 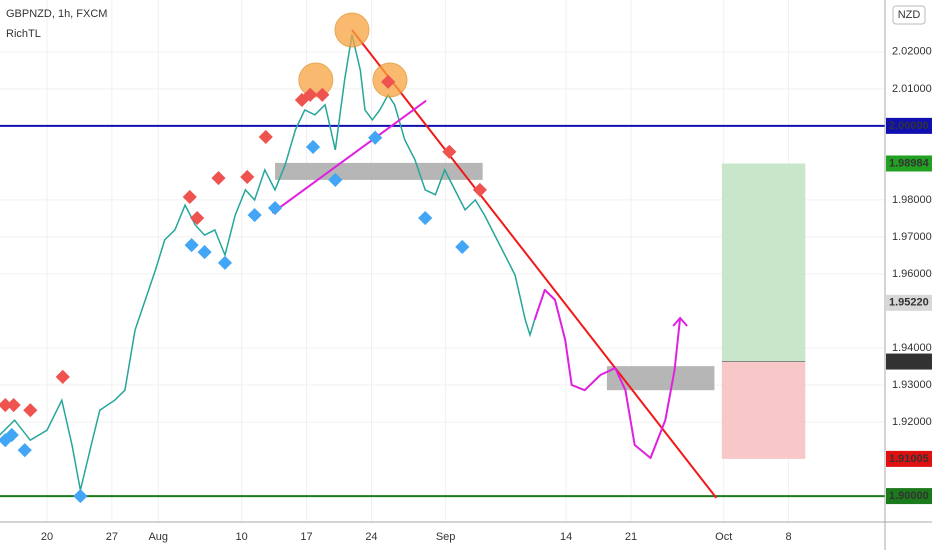 I want to click on x-tick-label: 21, so click(x=631, y=537).